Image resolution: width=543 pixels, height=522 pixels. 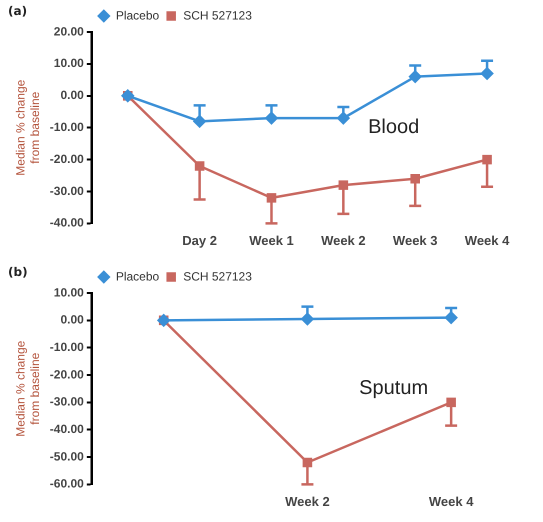 What do you see at coordinates (199, 240) in the screenshot?
I see `x-tick-label: Day 2` at bounding box center [199, 240].